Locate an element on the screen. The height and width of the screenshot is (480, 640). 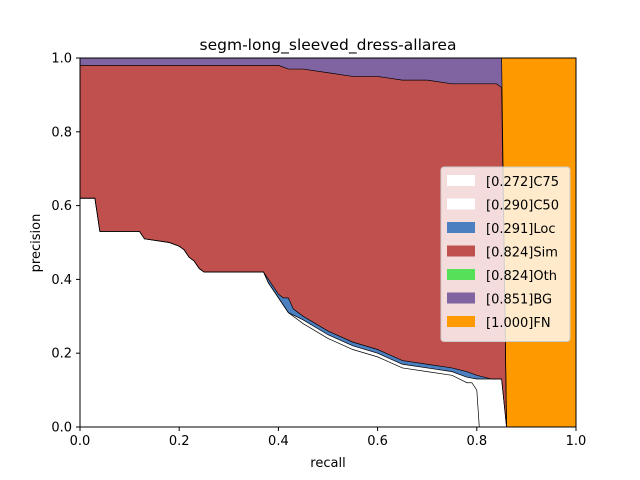
x-axis-title: recall is located at coordinates (327, 463).